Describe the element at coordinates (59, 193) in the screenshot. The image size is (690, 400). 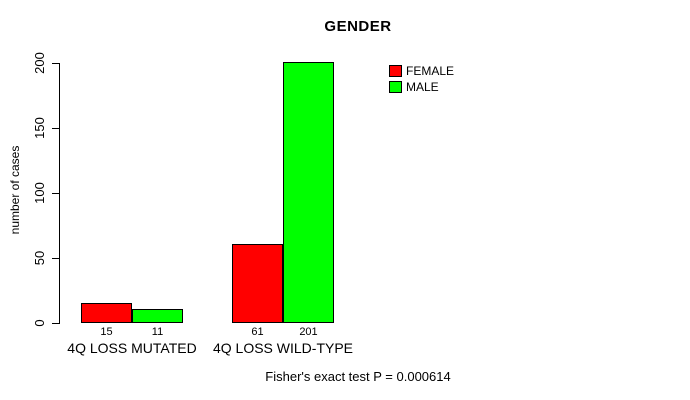
I see `y-axis-line` at that location.